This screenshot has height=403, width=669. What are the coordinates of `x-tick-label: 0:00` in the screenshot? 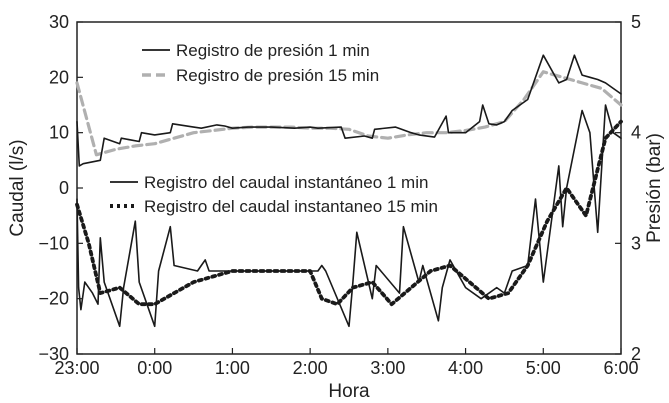 It's located at (154, 368).